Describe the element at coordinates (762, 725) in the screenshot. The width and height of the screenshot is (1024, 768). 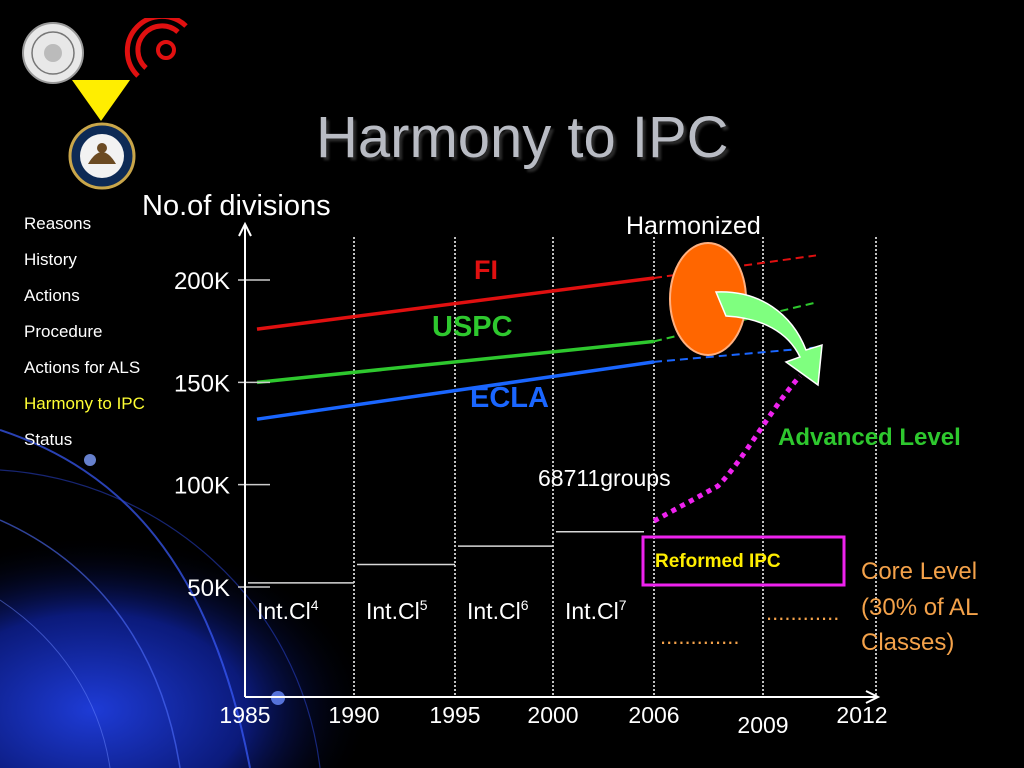
I see `x-tick-label: 2009` at that location.